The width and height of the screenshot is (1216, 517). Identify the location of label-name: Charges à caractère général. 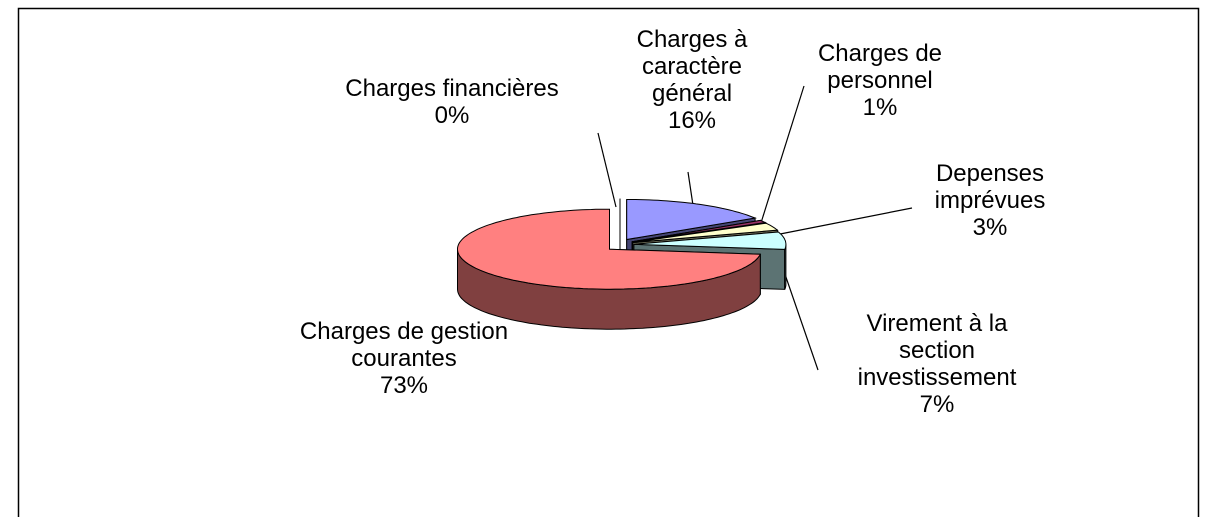
(692, 66).